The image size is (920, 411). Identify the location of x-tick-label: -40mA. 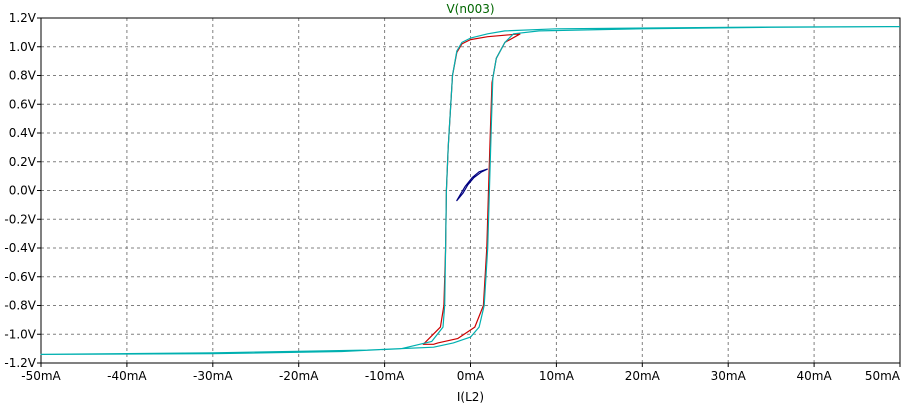
(127, 376).